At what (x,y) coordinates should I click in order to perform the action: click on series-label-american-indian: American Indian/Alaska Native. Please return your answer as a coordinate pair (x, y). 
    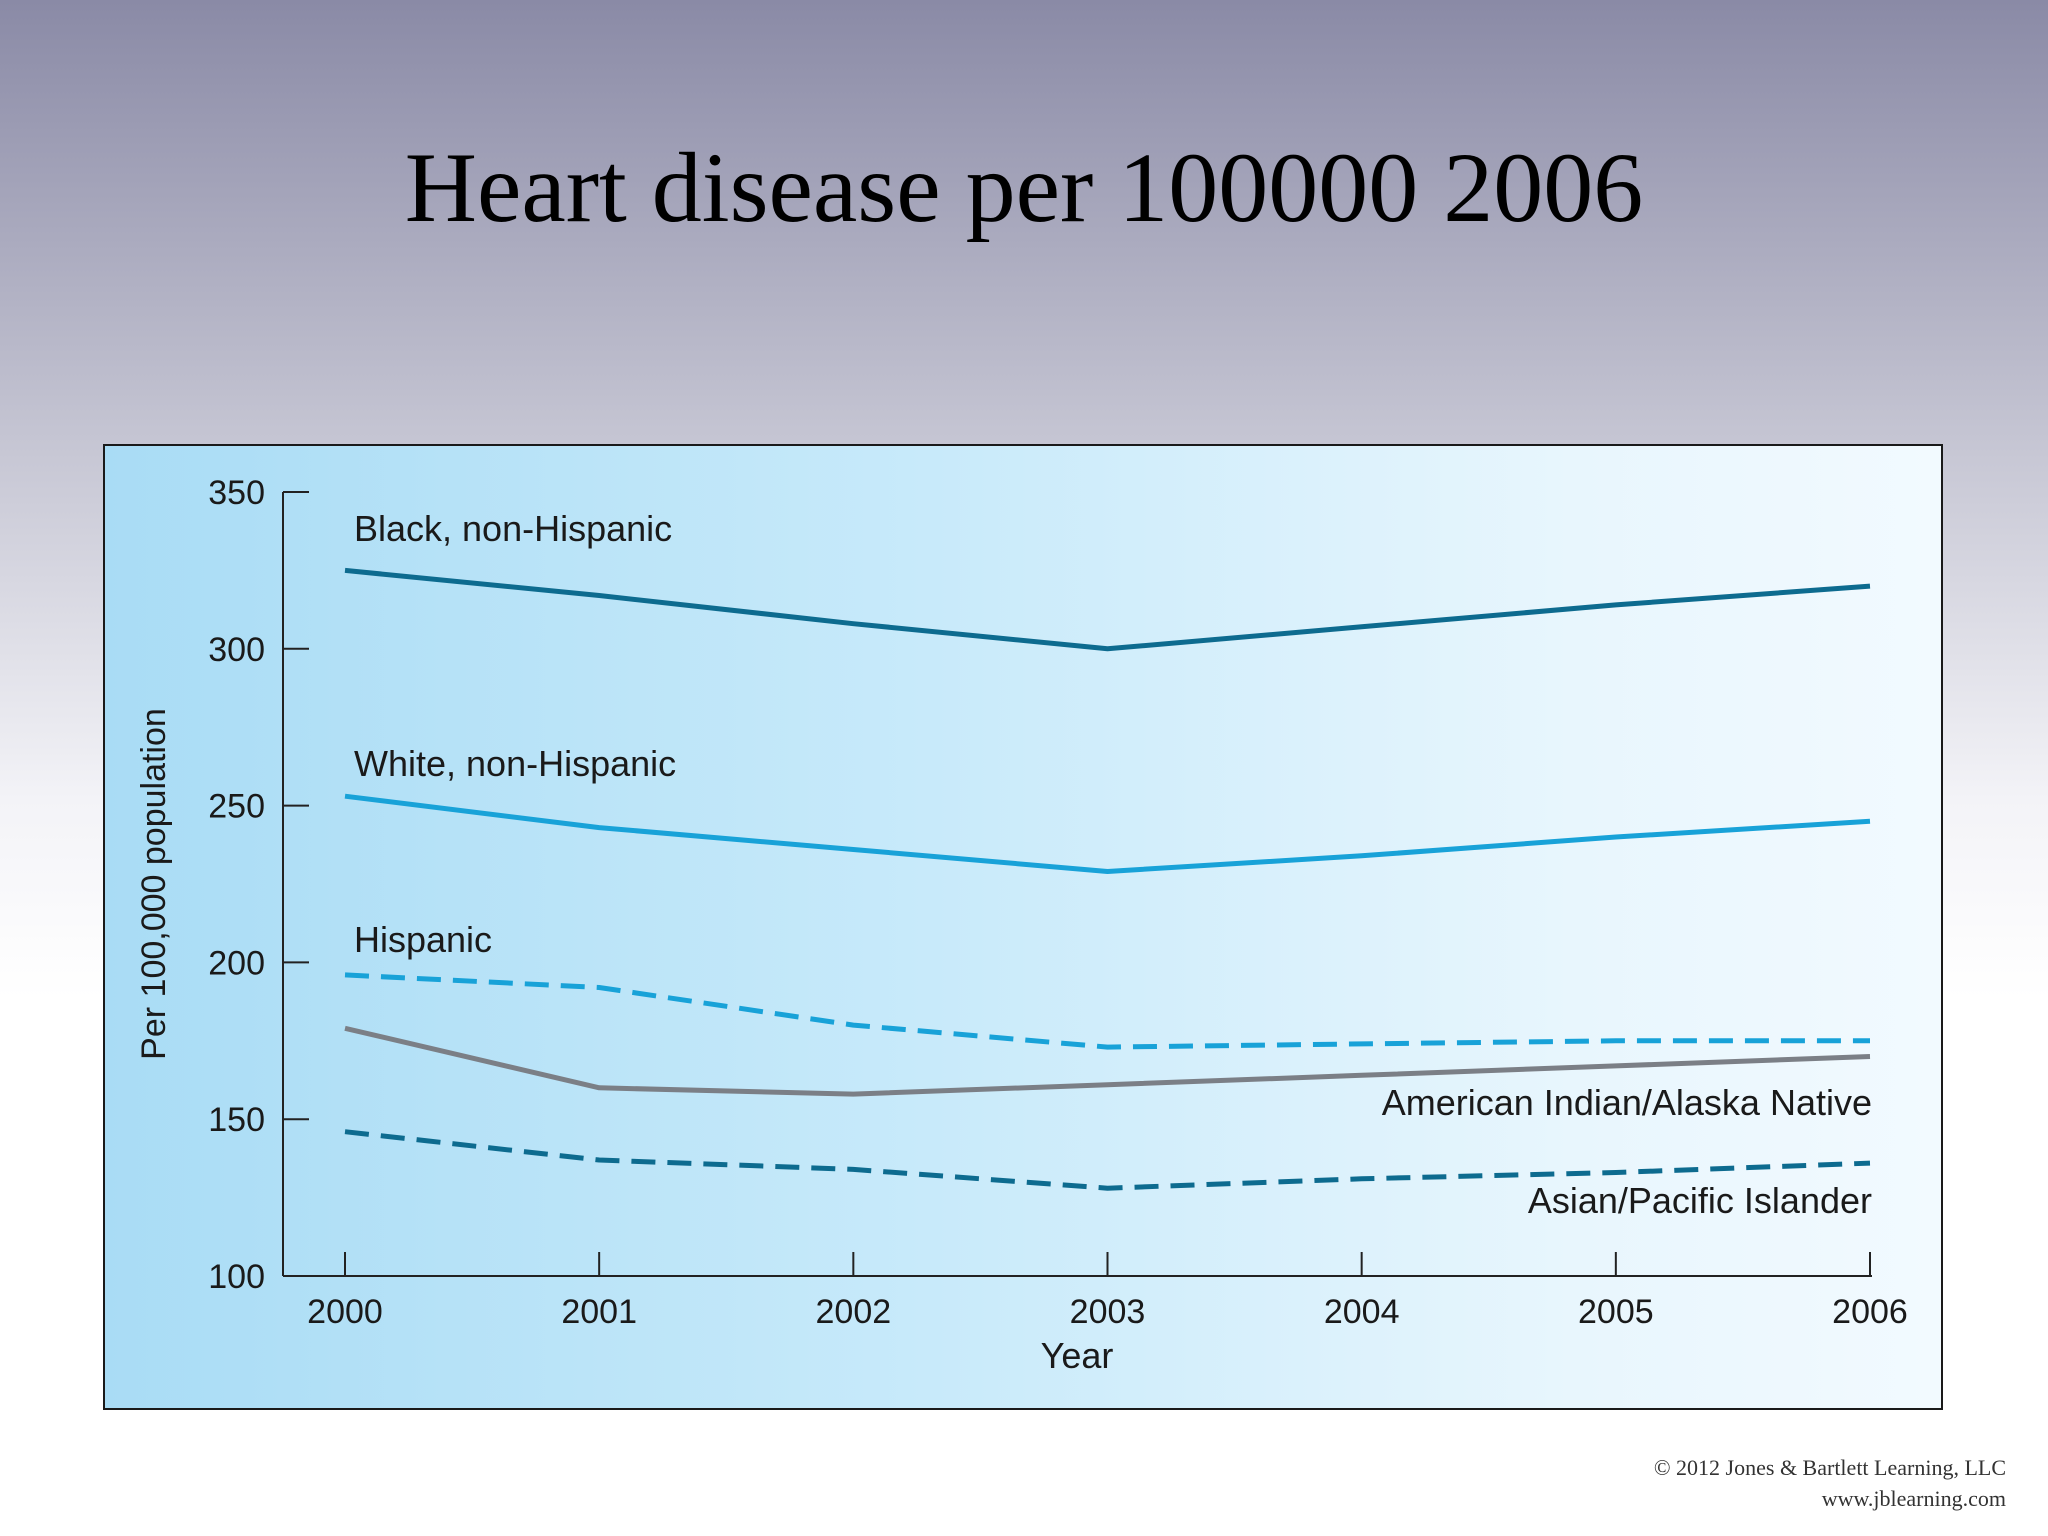
    Looking at the image, I should click on (1627, 1102).